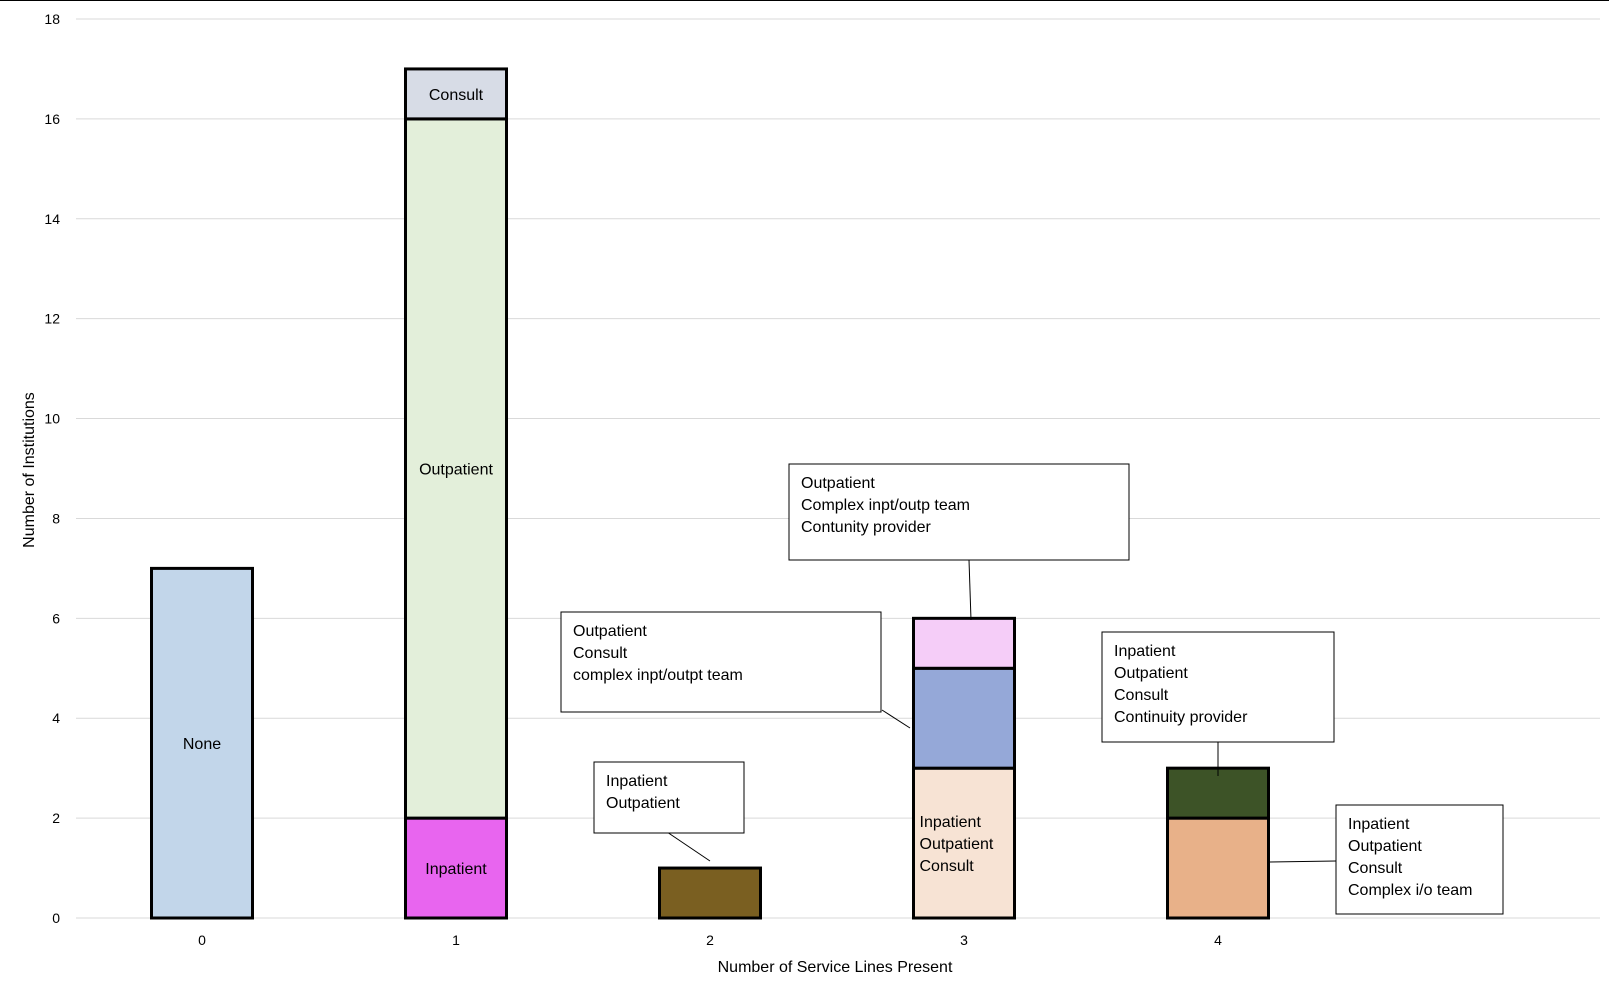 The image size is (1609, 993). Describe the element at coordinates (29, 470) in the screenshot. I see `y-axis-title: Number of Institutions` at that location.